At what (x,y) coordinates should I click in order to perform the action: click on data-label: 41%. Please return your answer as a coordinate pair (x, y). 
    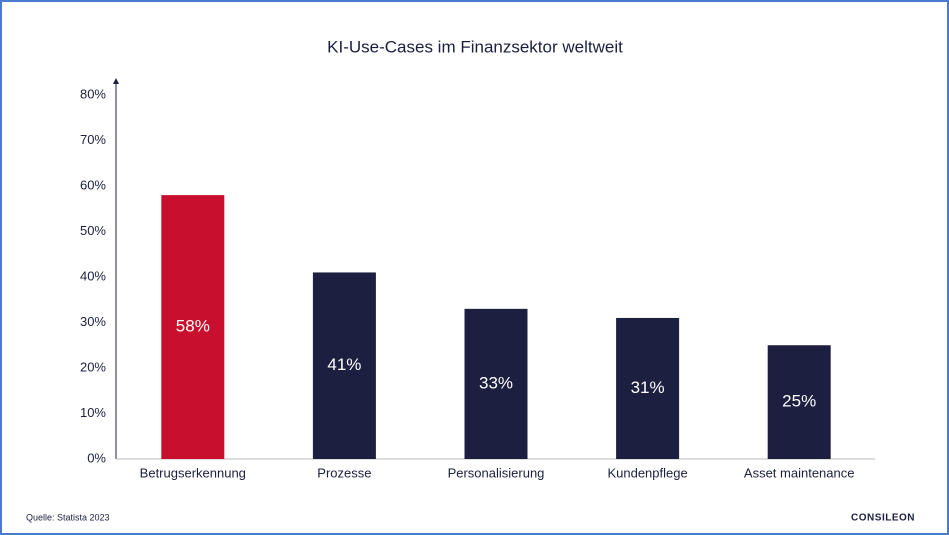
    Looking at the image, I should click on (344, 364).